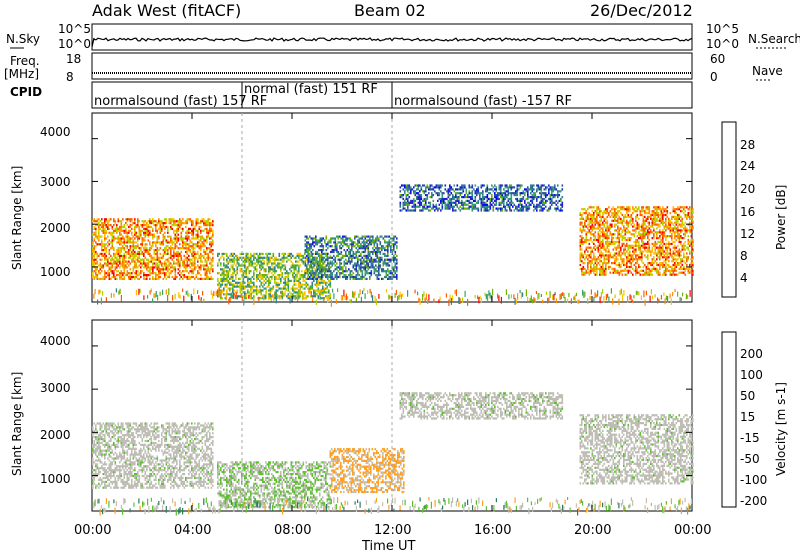  What do you see at coordinates (392, 42) in the screenshot?
I see `nsky-trace` at bounding box center [392, 42].